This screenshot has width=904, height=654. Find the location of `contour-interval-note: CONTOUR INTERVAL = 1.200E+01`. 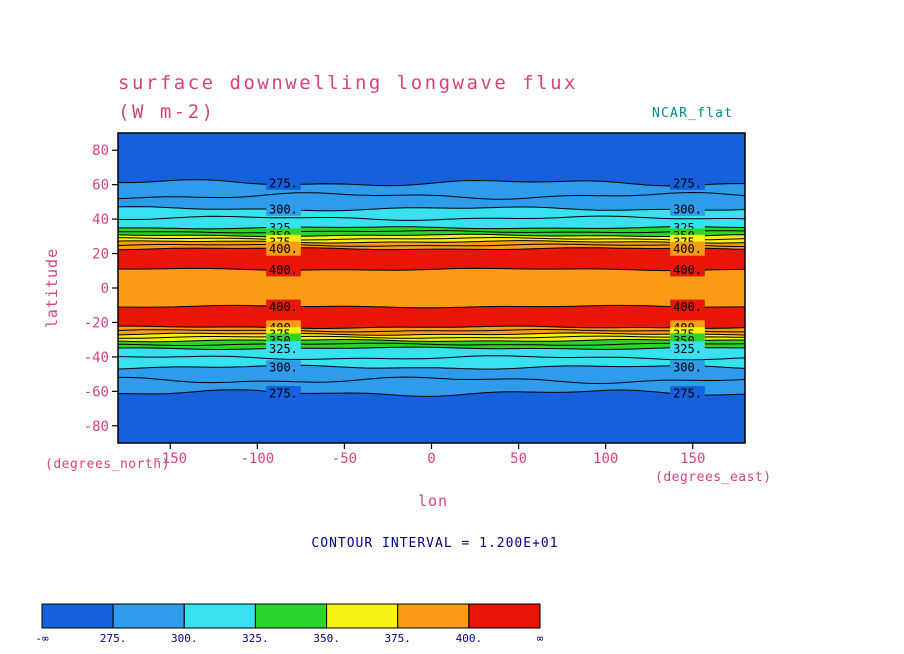

contour-interval-note: CONTOUR INTERVAL = 1.200E+01 is located at coordinates (434, 543).